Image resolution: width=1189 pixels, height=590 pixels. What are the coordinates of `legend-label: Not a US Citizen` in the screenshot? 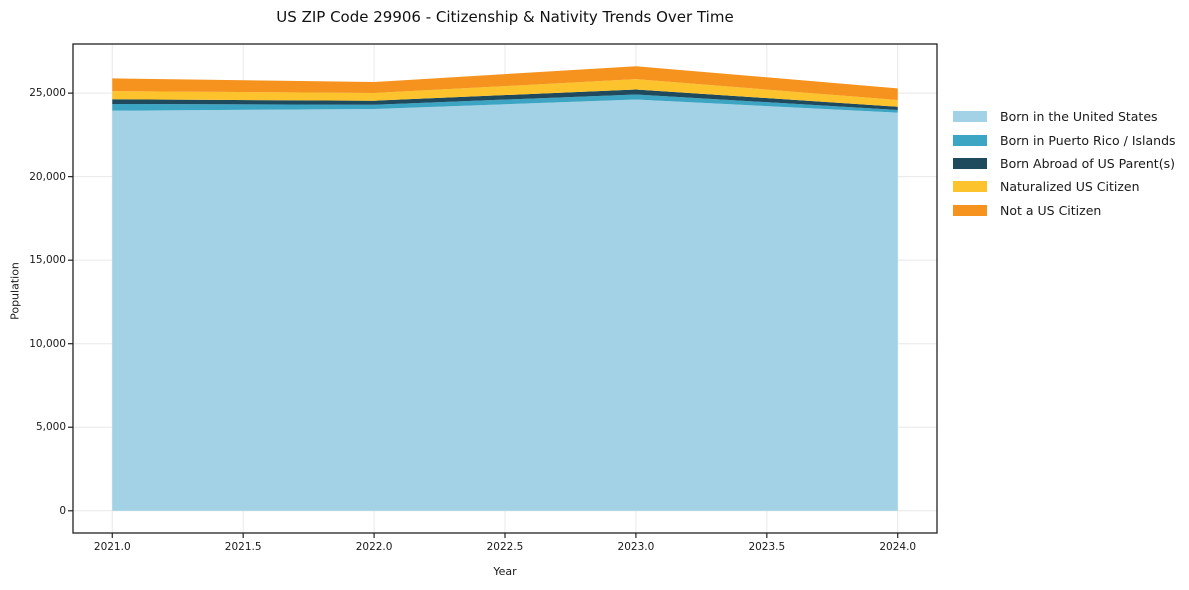 It's located at (1051, 210).